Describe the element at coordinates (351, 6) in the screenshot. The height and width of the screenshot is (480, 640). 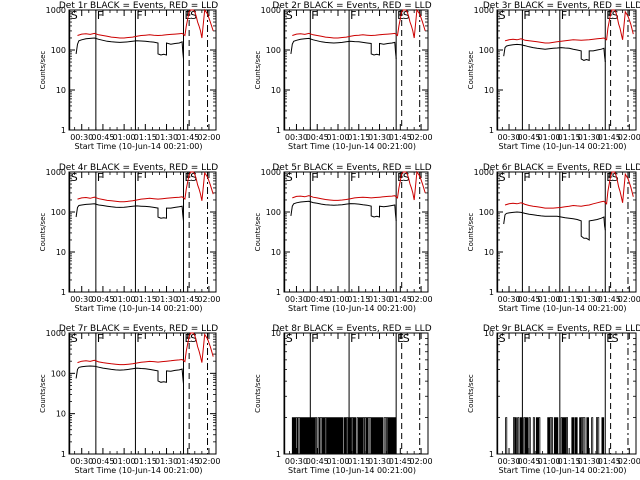
I see `chart-title: Det 2r BLACK = Events, RED = LLD` at that location.